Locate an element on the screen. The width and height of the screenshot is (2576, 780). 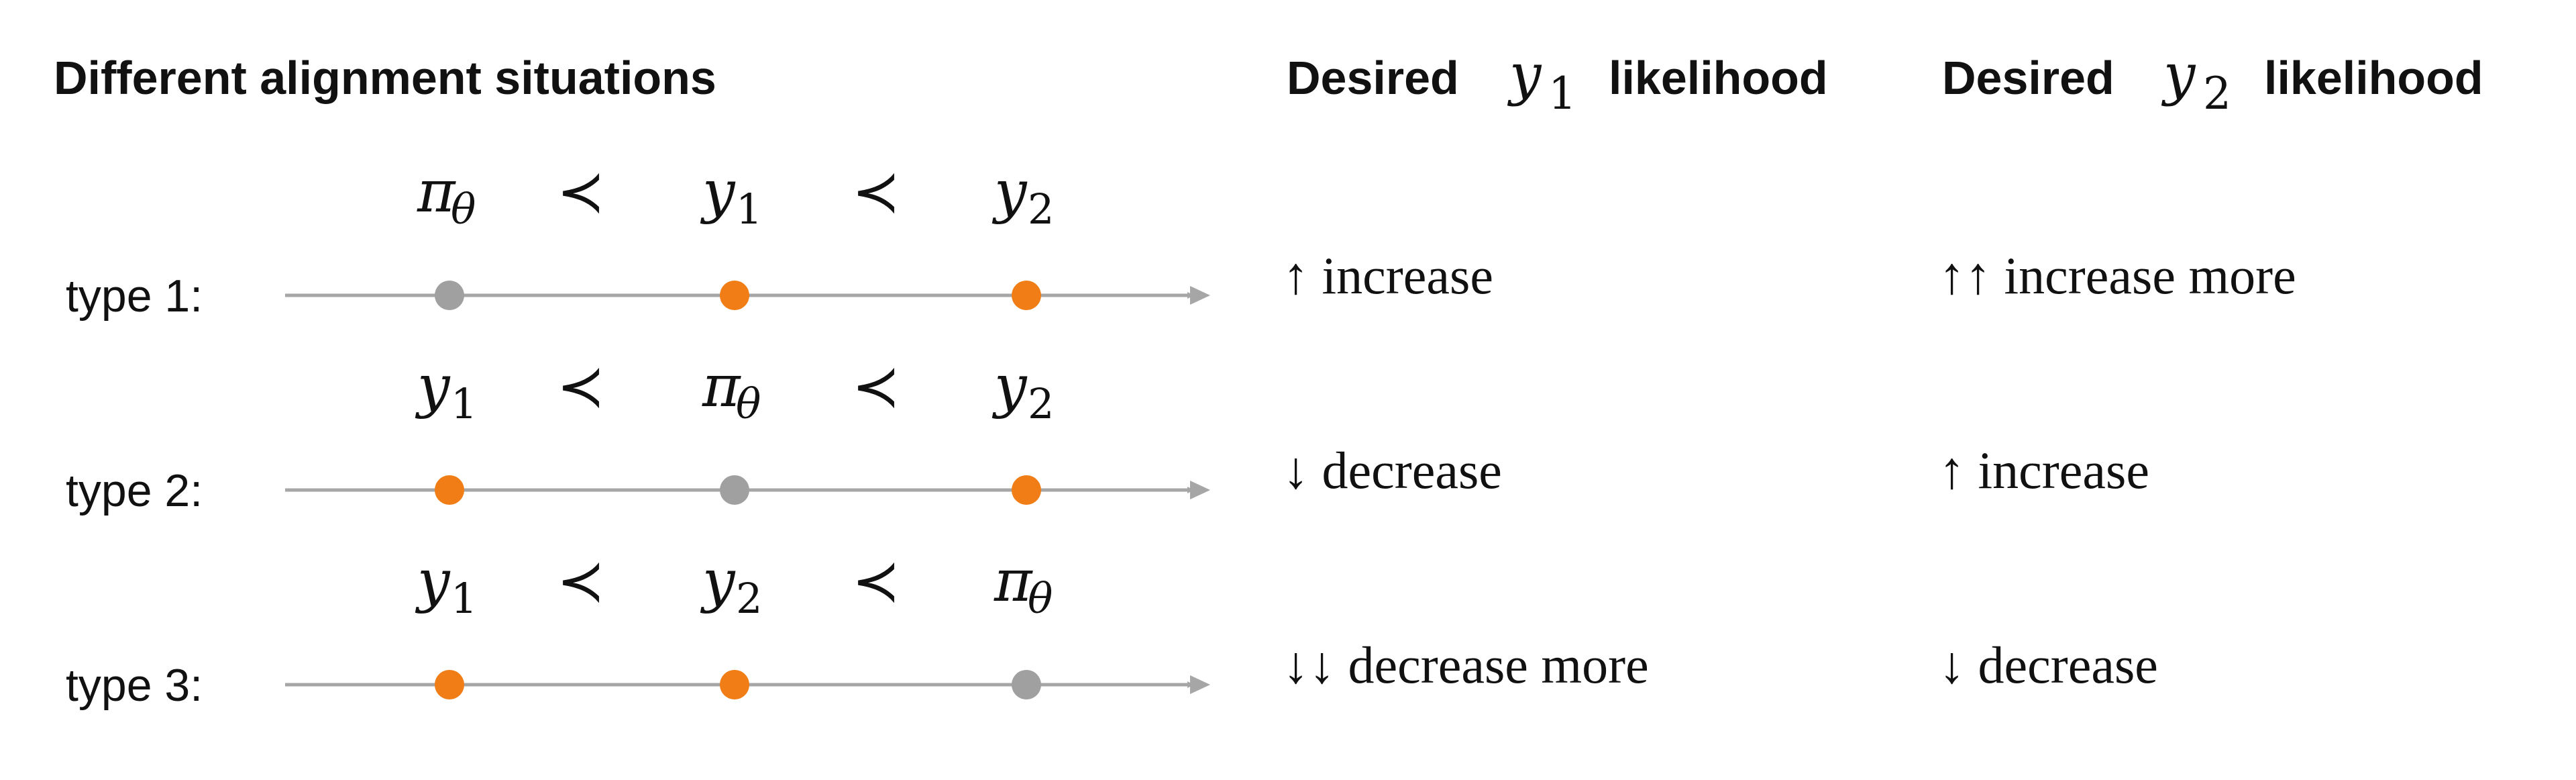
y1-effect: ↓↓ decrease more is located at coordinates (1466, 665).